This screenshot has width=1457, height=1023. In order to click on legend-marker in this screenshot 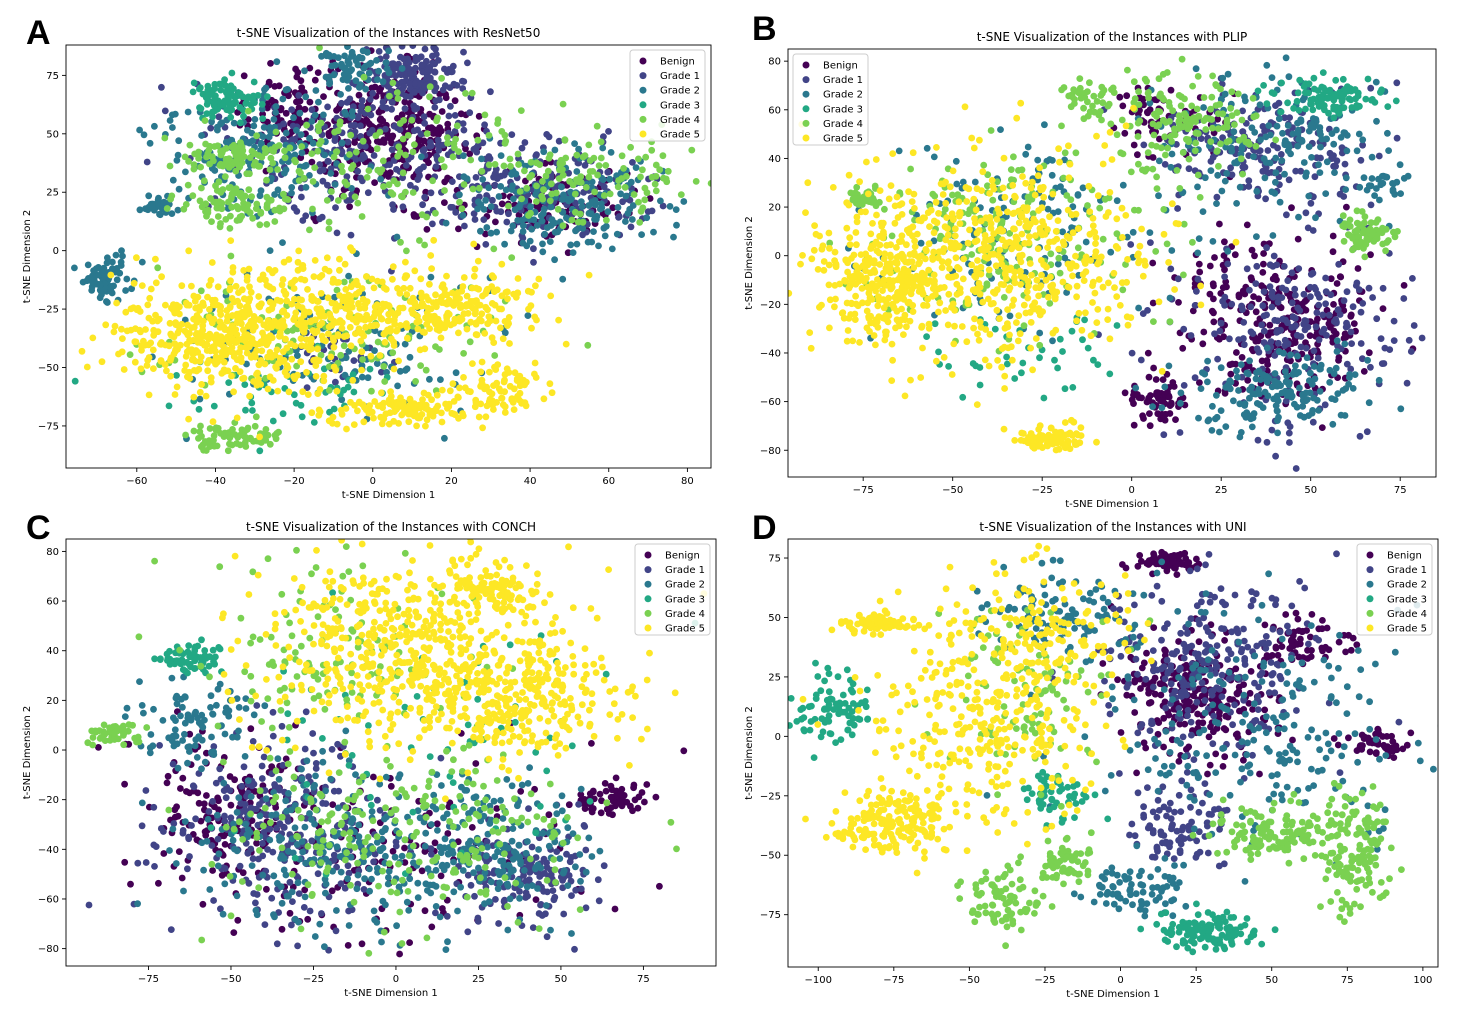, I will do `click(643, 90)`.